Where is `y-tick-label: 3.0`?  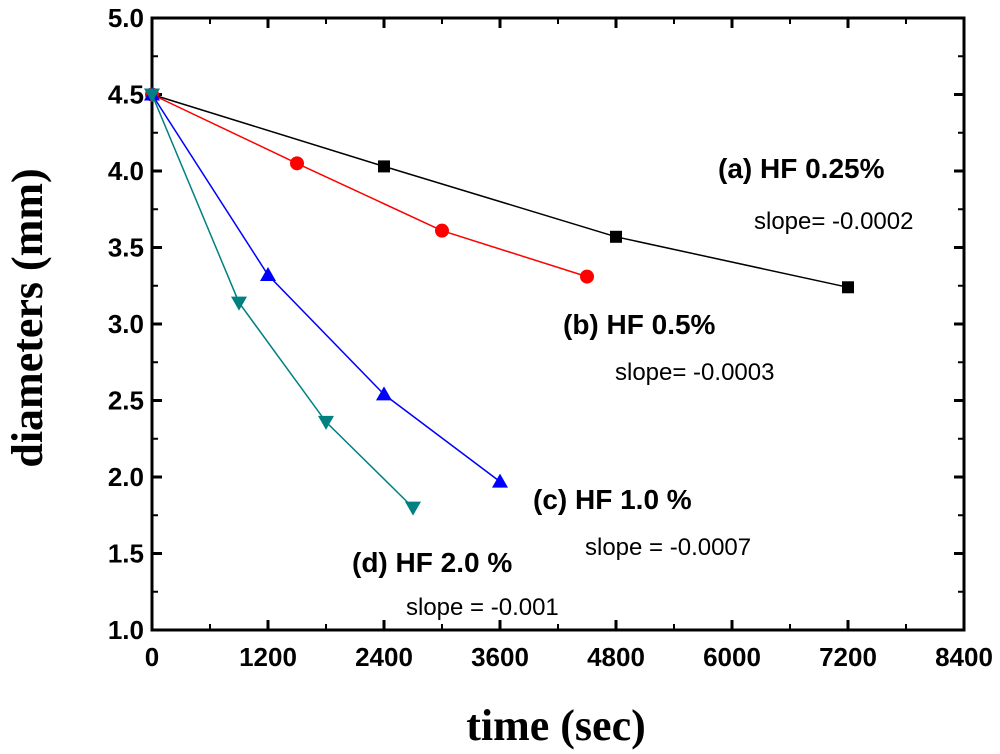
y-tick-label: 3.0 is located at coordinates (126, 324).